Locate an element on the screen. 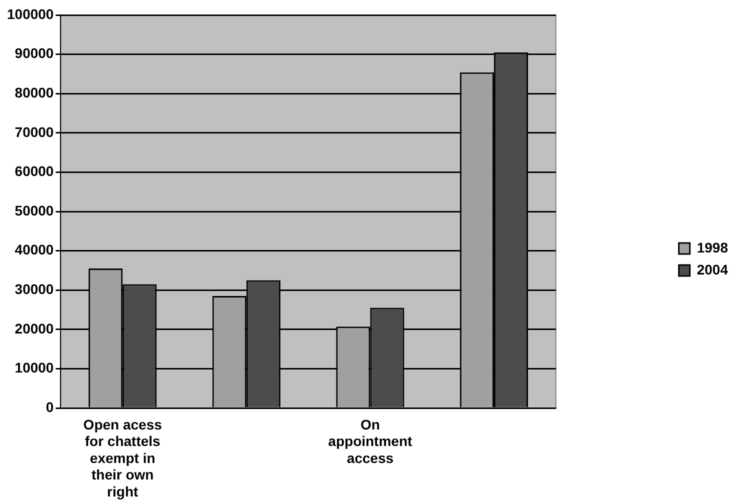  y-tick-label: 10000 is located at coordinates (34, 368).